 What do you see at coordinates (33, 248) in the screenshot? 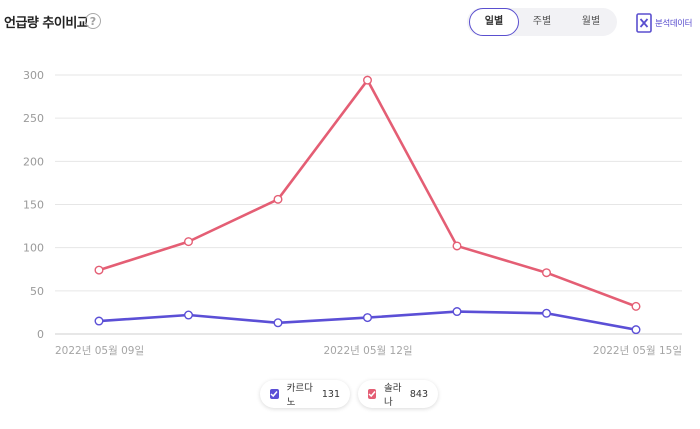
I see `y-tick-label: 100` at bounding box center [33, 248].